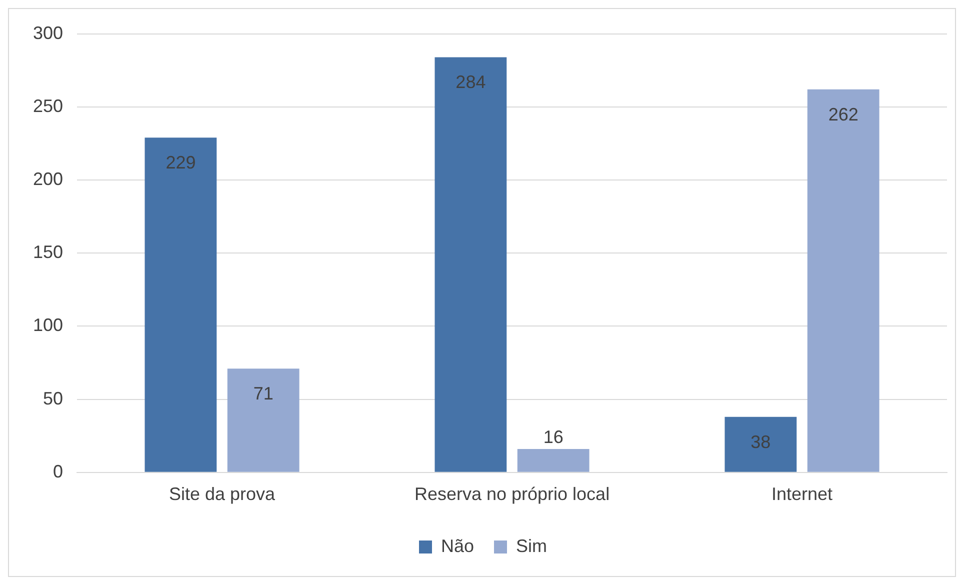 This screenshot has height=579, width=958. I want to click on y-tick-label: 0, so click(58, 471).